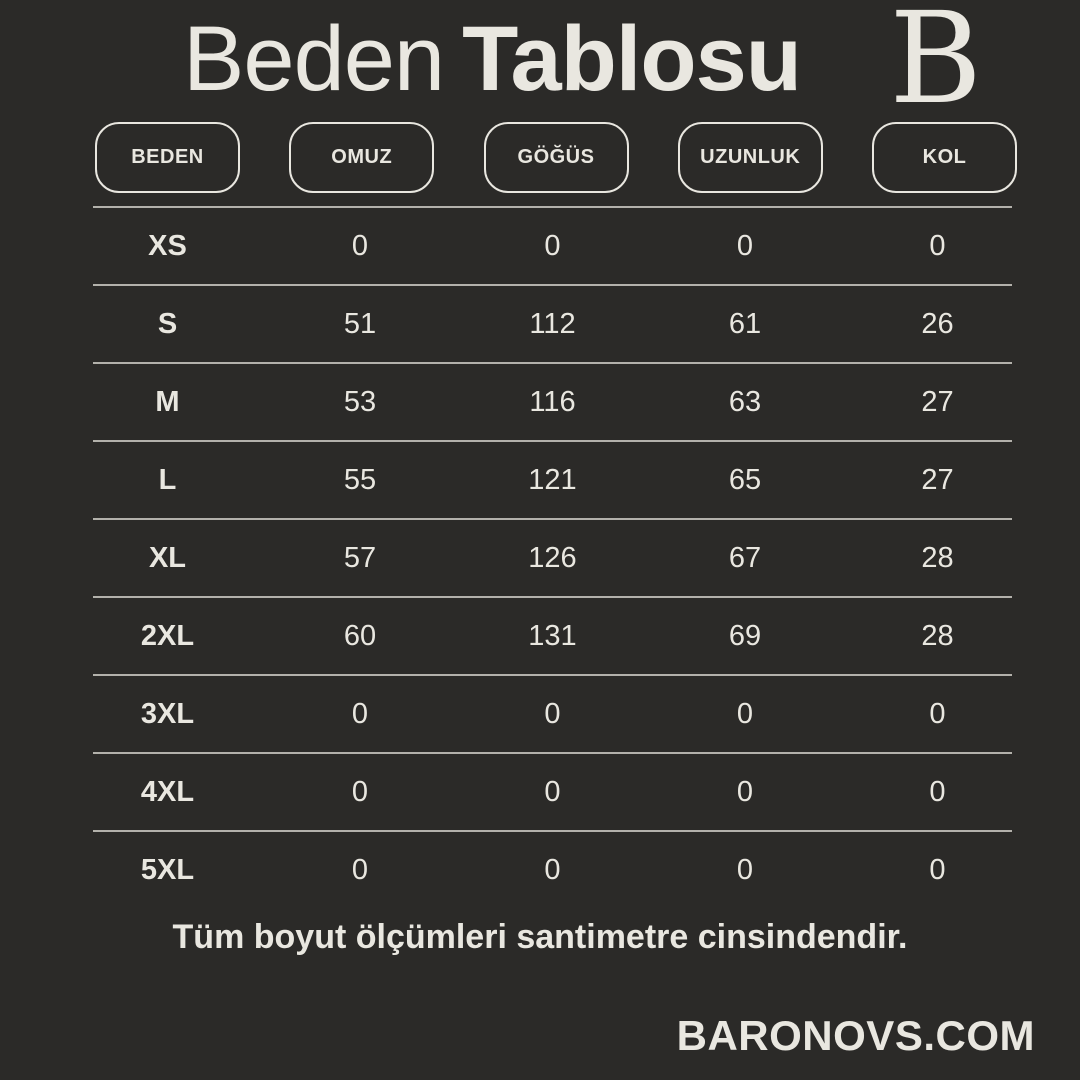 Image resolution: width=1080 pixels, height=1080 pixels. Describe the element at coordinates (167, 245) in the screenshot. I see `size-label: XS` at that location.